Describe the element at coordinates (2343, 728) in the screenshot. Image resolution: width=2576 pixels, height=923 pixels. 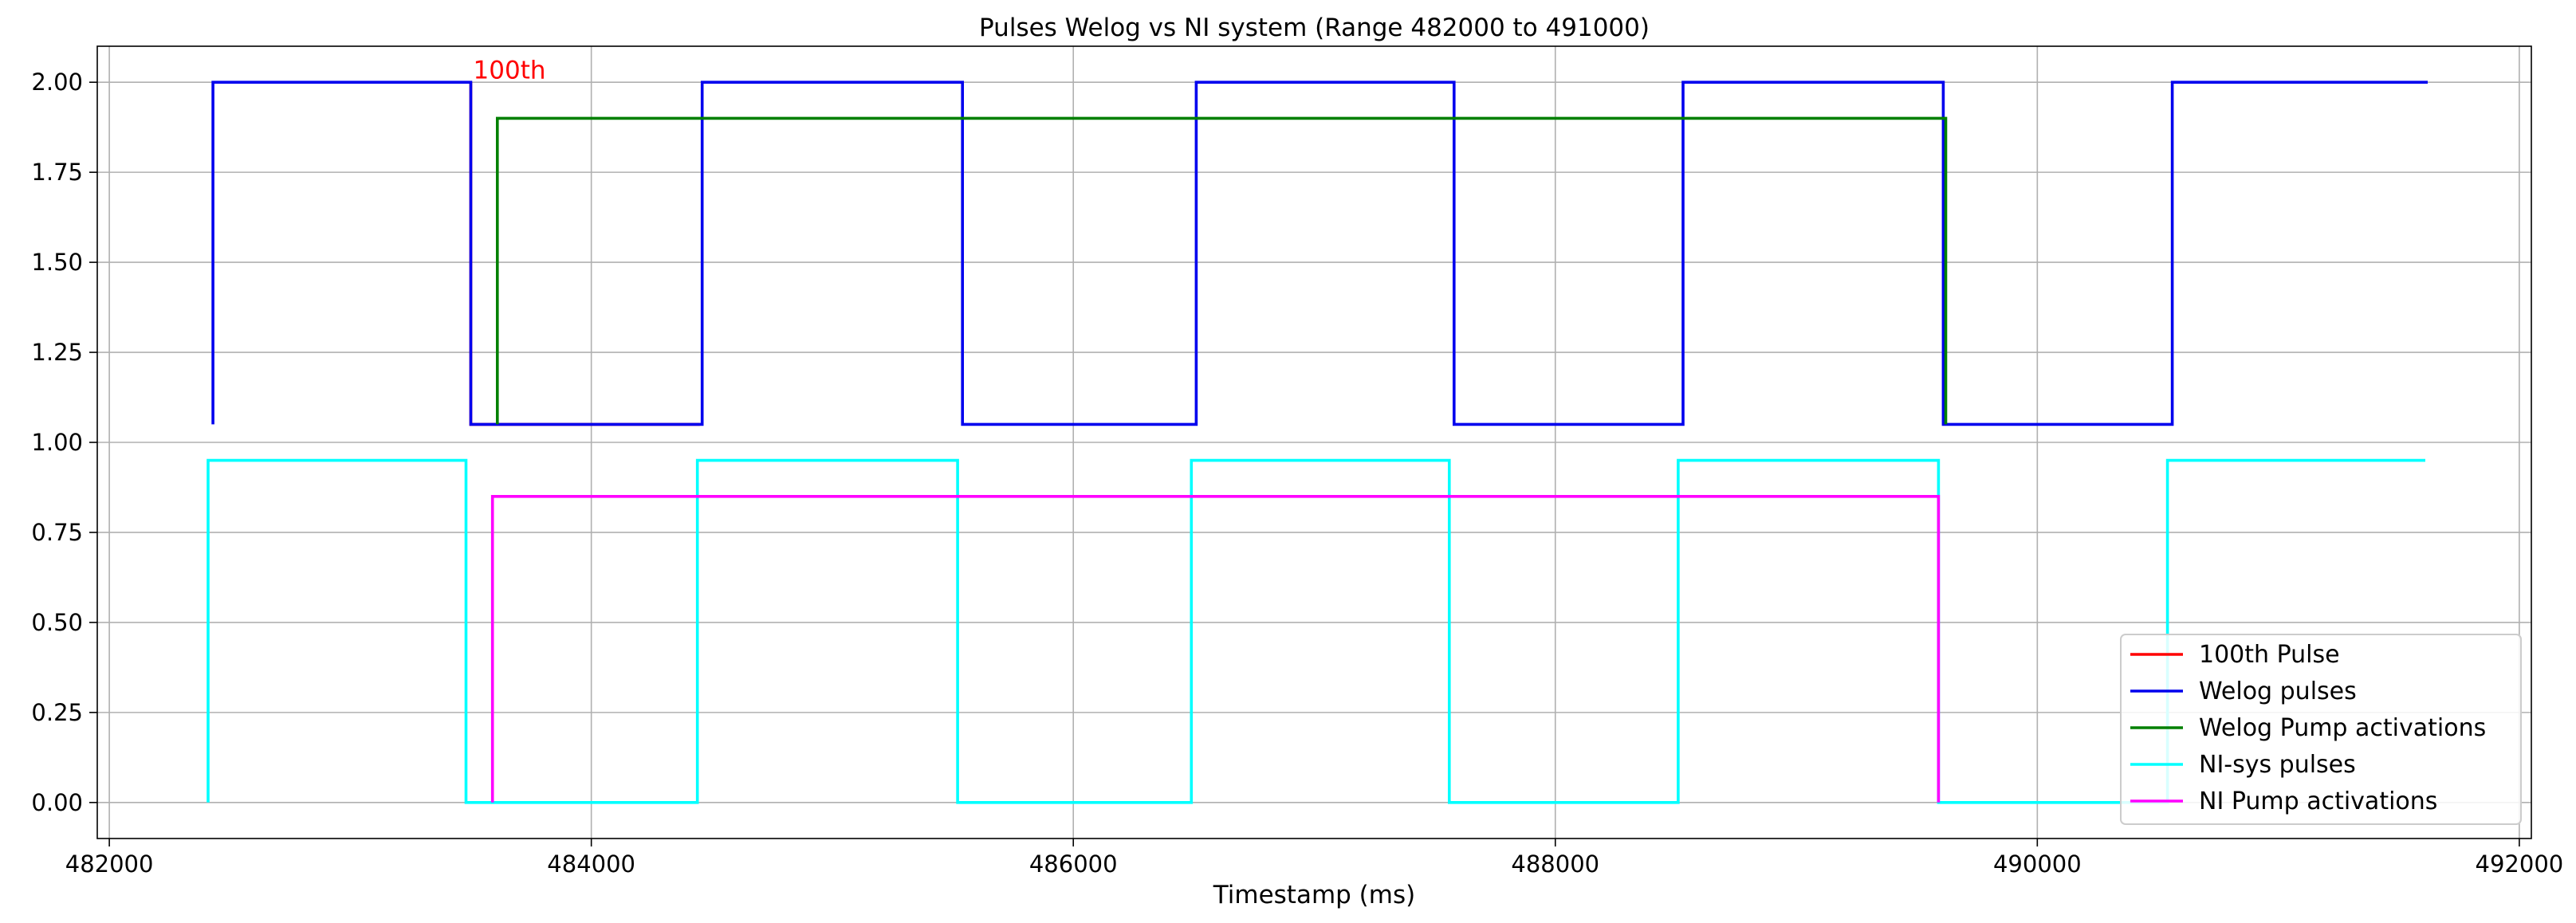
I see `legend-label: Welog Pump activations` at that location.